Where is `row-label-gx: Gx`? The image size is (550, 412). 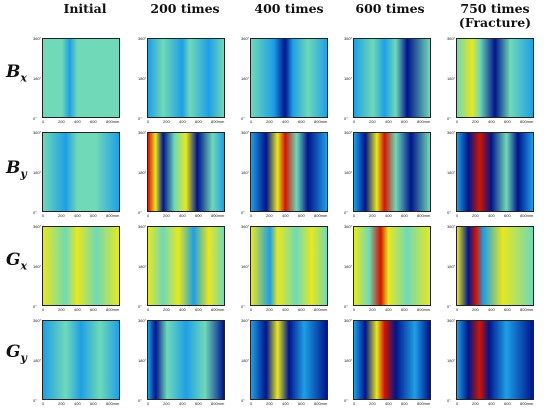
row-label-gx: Gx is located at coordinates (17, 261).